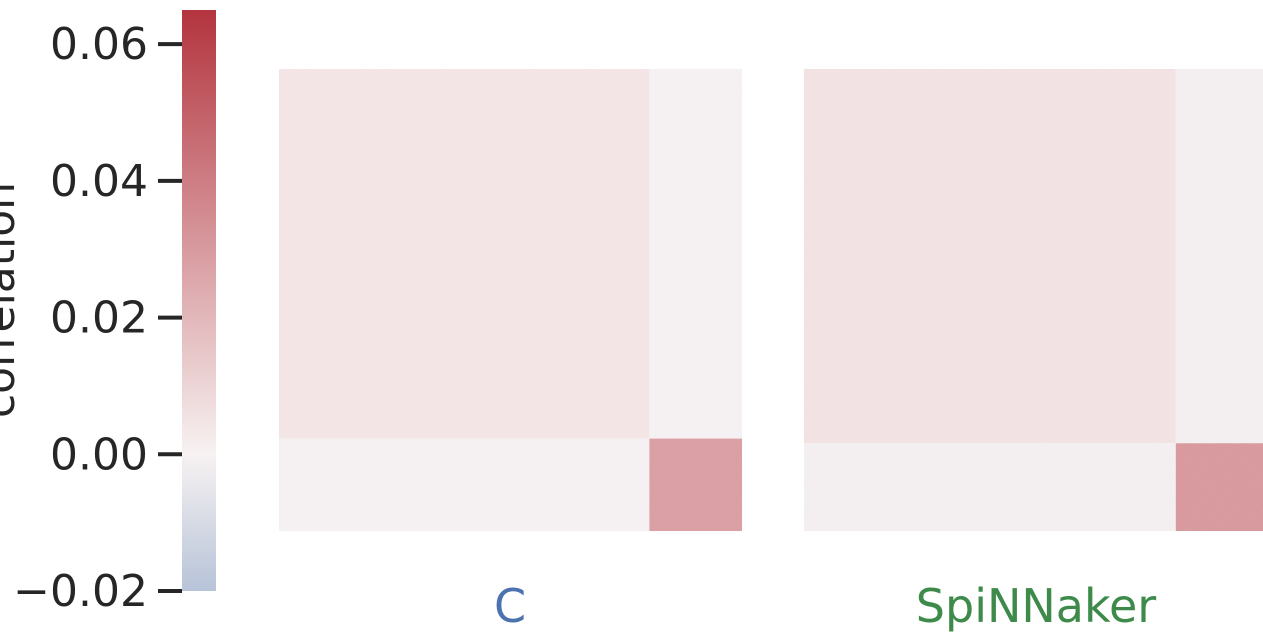 This screenshot has height=634, width=1263. I want to click on colorbar-tick-label-2: 0.02, so click(99, 318).